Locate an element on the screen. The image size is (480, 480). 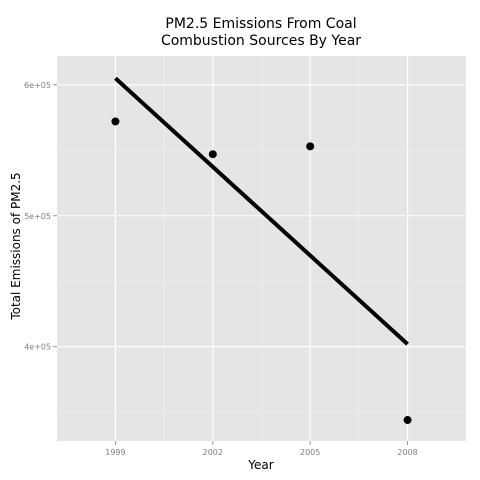
x-axis: 1999 2002 2005 2008 is located at coordinates (261, 449).